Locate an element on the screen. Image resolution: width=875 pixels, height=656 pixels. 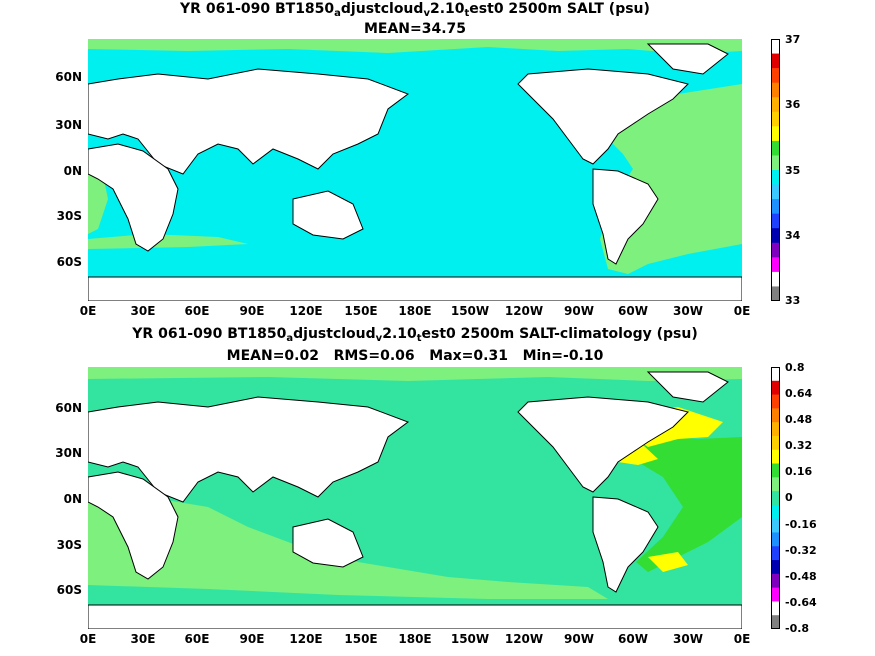
top-south-america-land is located at coordinates (625, 216).